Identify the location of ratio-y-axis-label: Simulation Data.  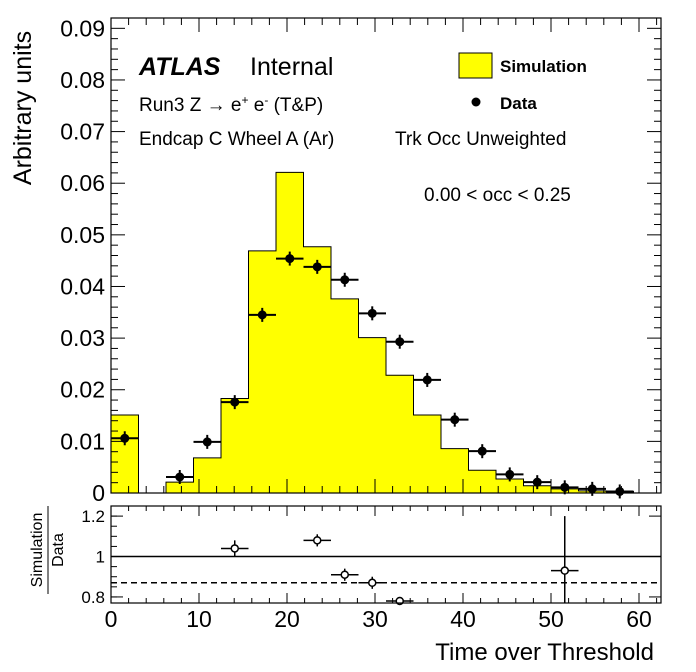
(48, 550).